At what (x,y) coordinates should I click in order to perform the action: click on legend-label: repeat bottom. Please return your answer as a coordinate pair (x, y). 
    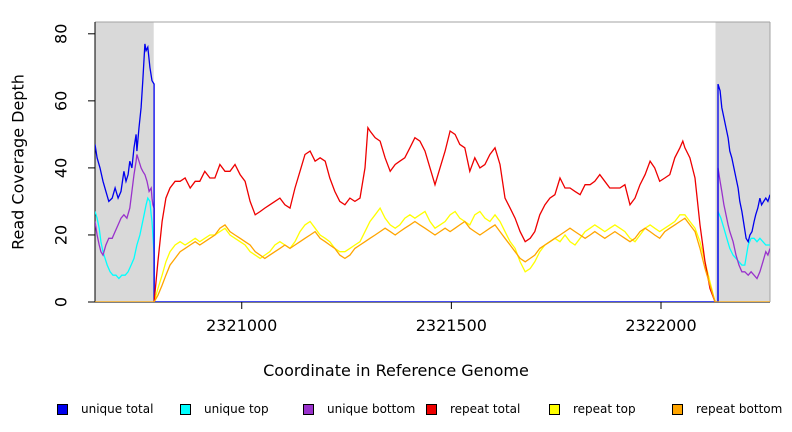
    Looking at the image, I should click on (739, 409).